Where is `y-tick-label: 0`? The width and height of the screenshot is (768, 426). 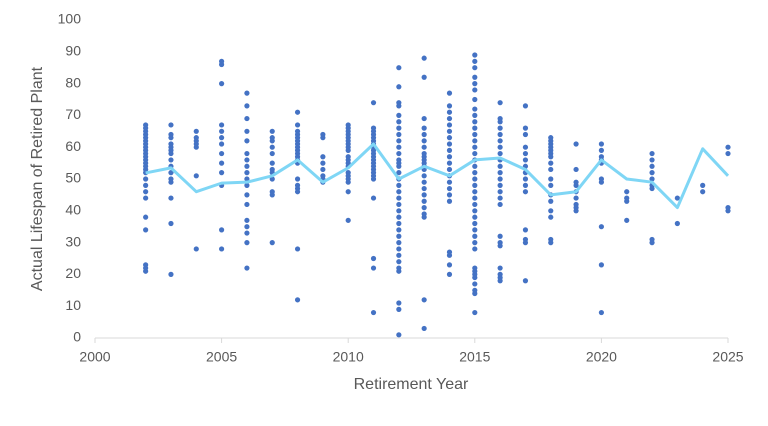
y-tick-label: 0 is located at coordinates (77, 337).